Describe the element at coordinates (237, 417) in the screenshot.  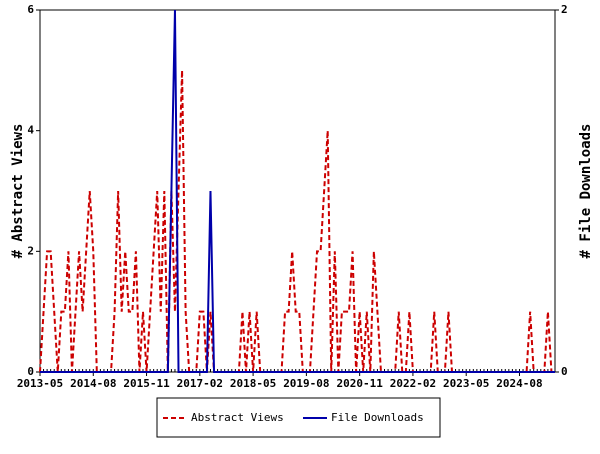
I see `legend-label: Abstract Views` at that location.